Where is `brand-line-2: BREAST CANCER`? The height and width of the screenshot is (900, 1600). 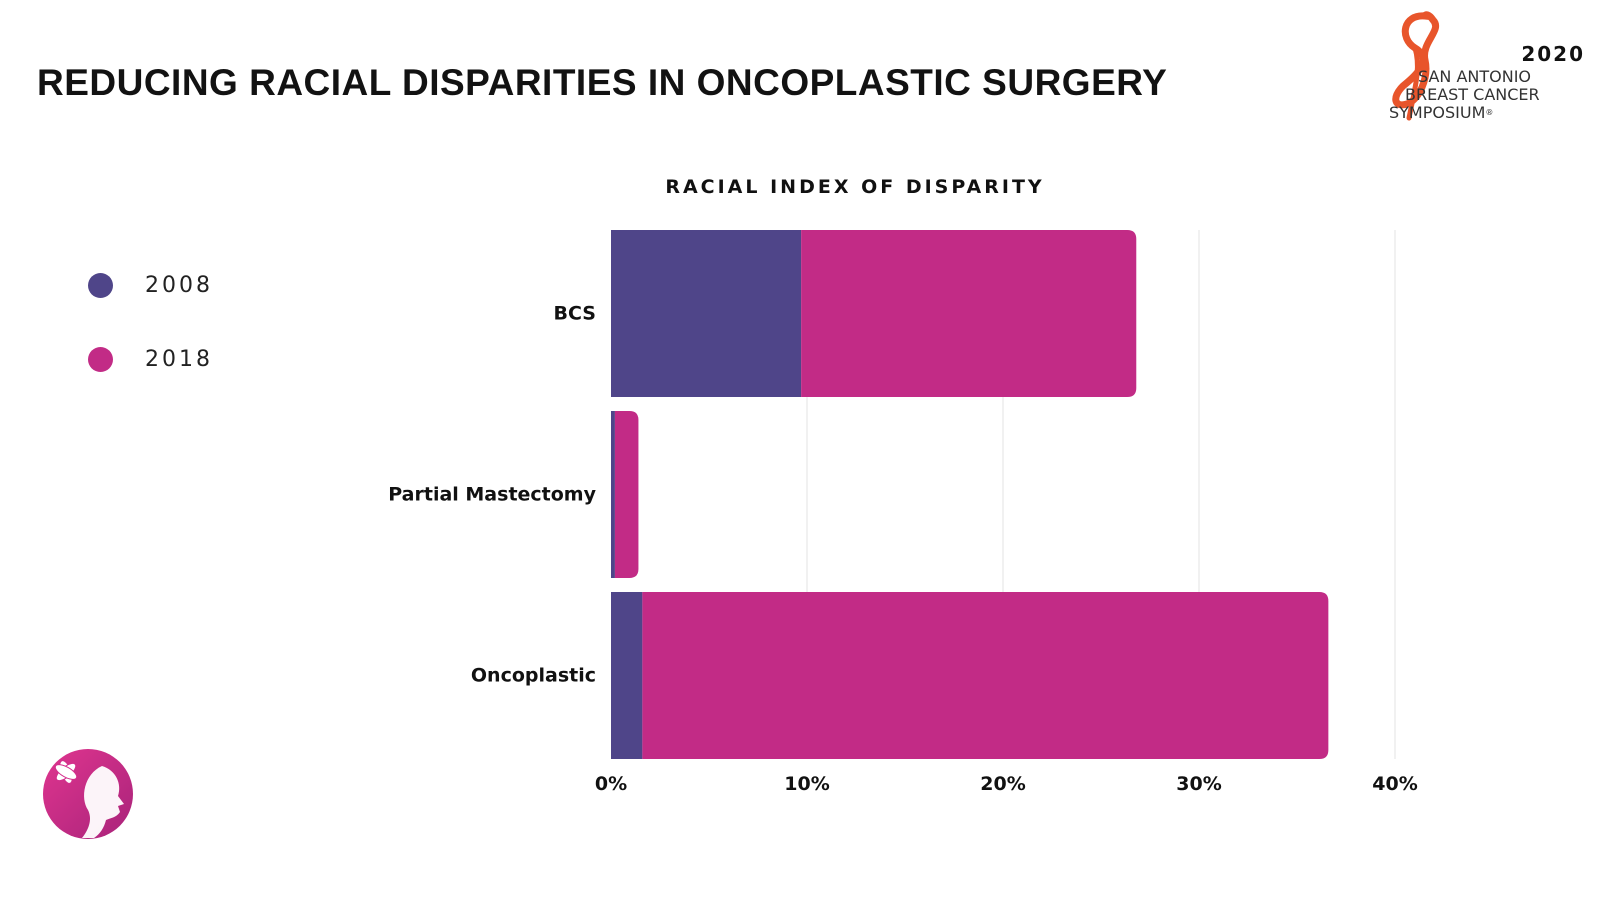
brand-line-2: BREAST CANCER is located at coordinates (1472, 94).